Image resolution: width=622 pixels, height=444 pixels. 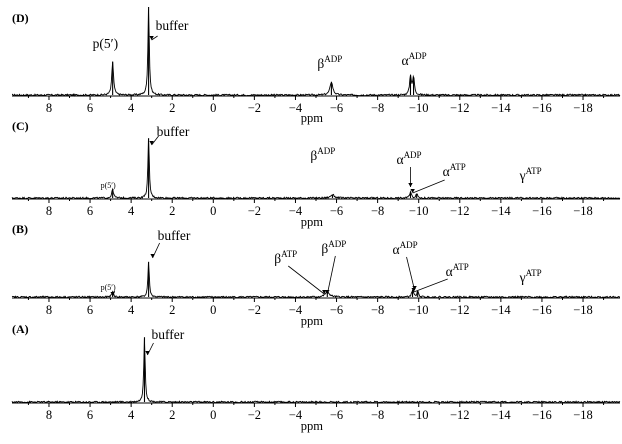 What do you see at coordinates (20, 229) in the screenshot?
I see `panel-label: (B)` at bounding box center [20, 229].